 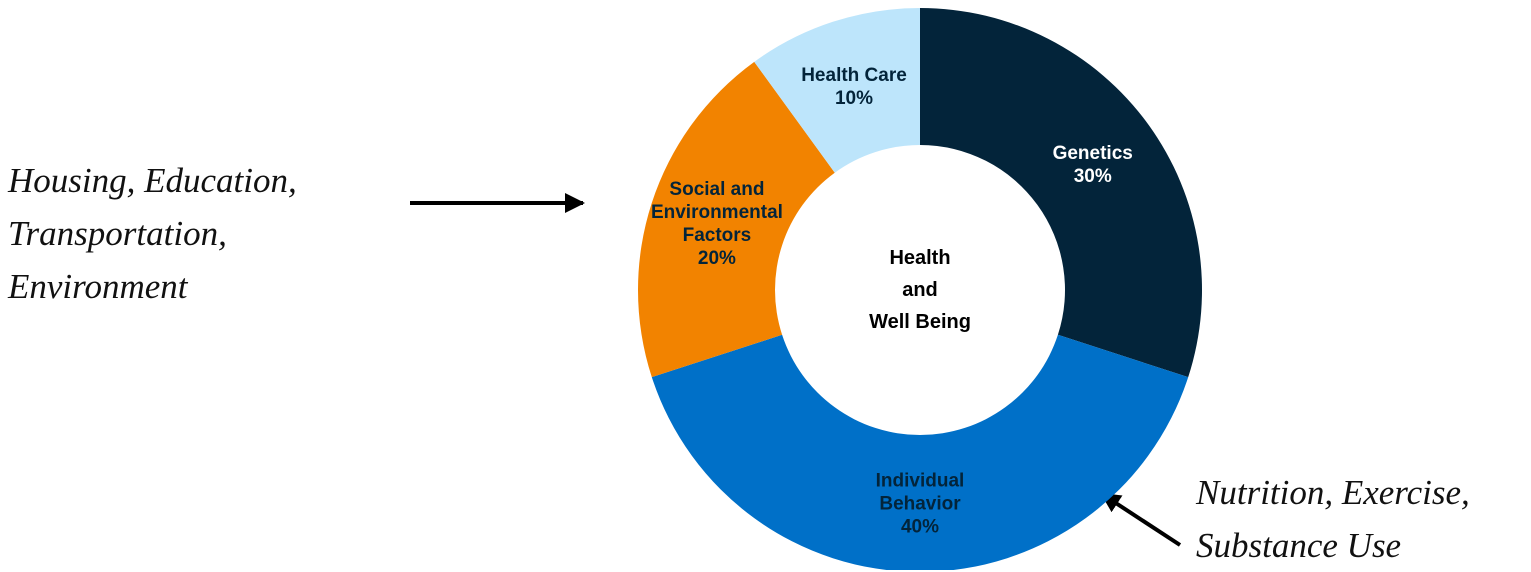 I want to click on segment-label: Social and Environmental Factors 20%, so click(x=717, y=224).